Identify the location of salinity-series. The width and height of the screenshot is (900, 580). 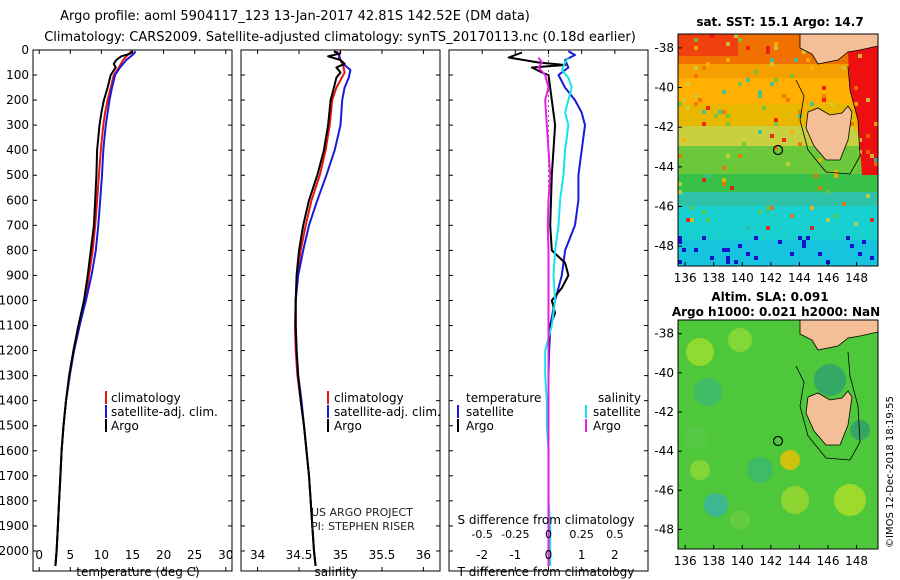
(322, 308).